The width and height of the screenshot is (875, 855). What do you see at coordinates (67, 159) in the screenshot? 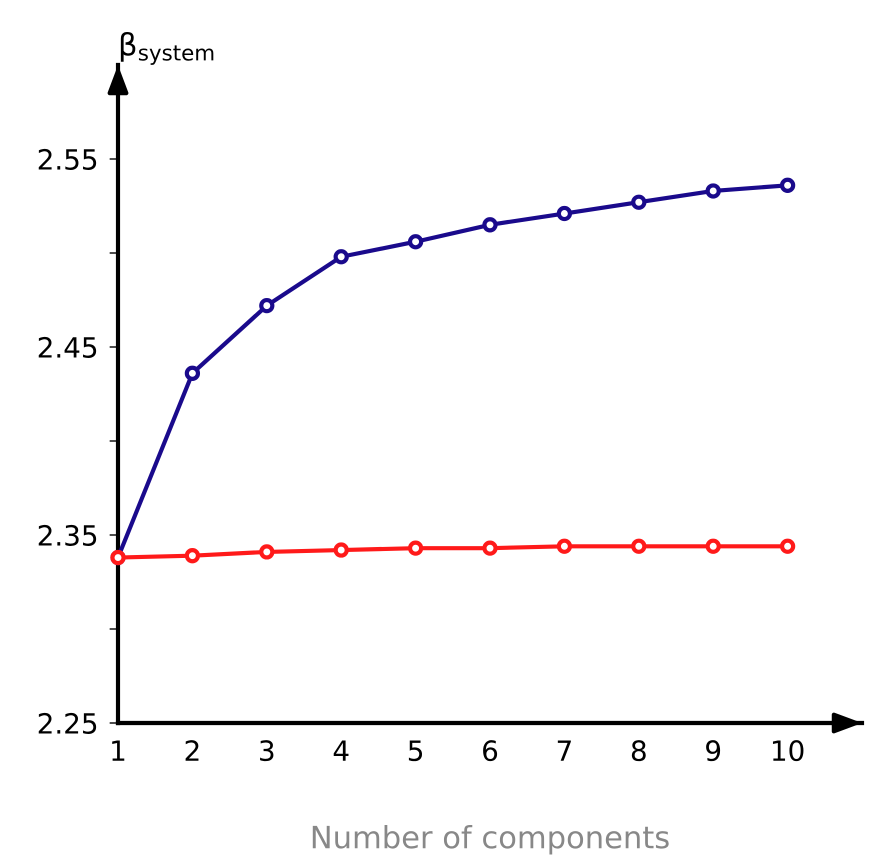
I see `y-tick-label: 2.55` at bounding box center [67, 159].